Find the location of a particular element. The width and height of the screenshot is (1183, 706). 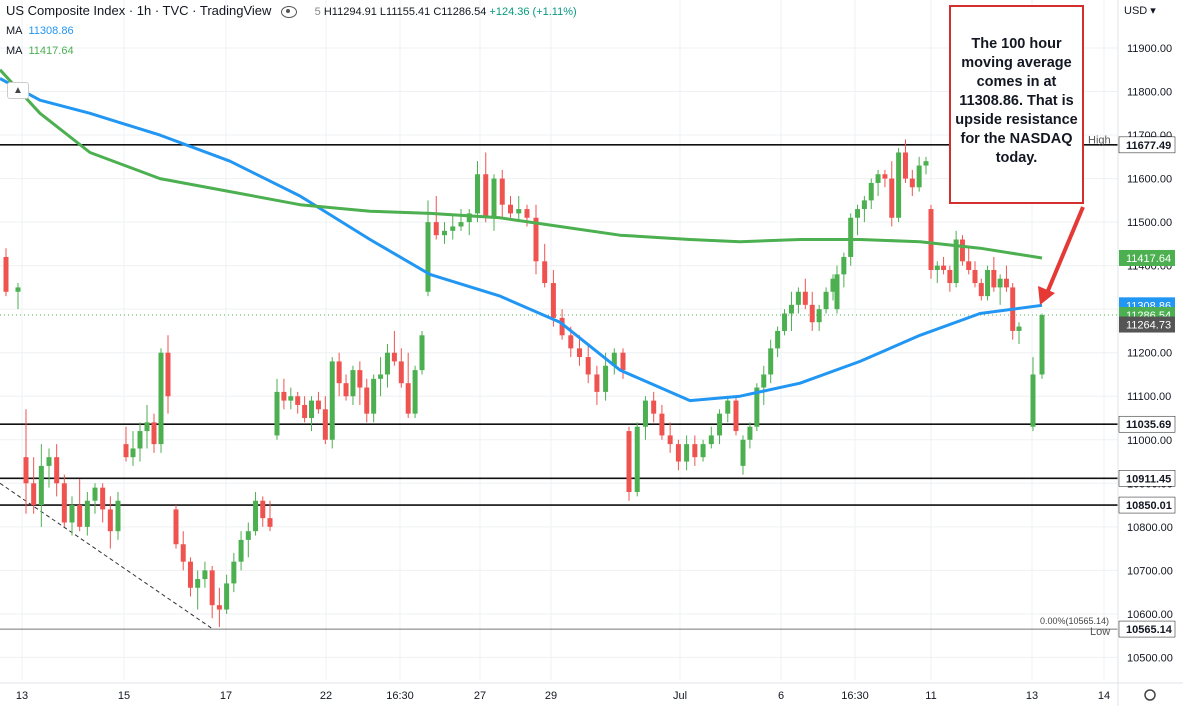

collapse-chevron-icon: ▲ is located at coordinates (18, 90).